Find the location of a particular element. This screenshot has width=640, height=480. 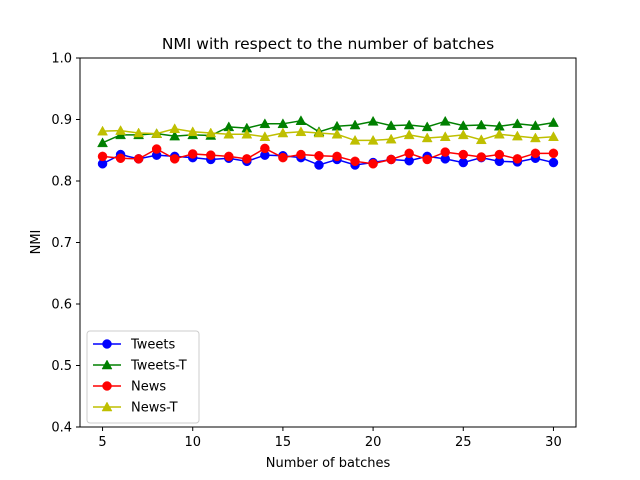

legend-entry-news-t: News-T is located at coordinates (135, 408).